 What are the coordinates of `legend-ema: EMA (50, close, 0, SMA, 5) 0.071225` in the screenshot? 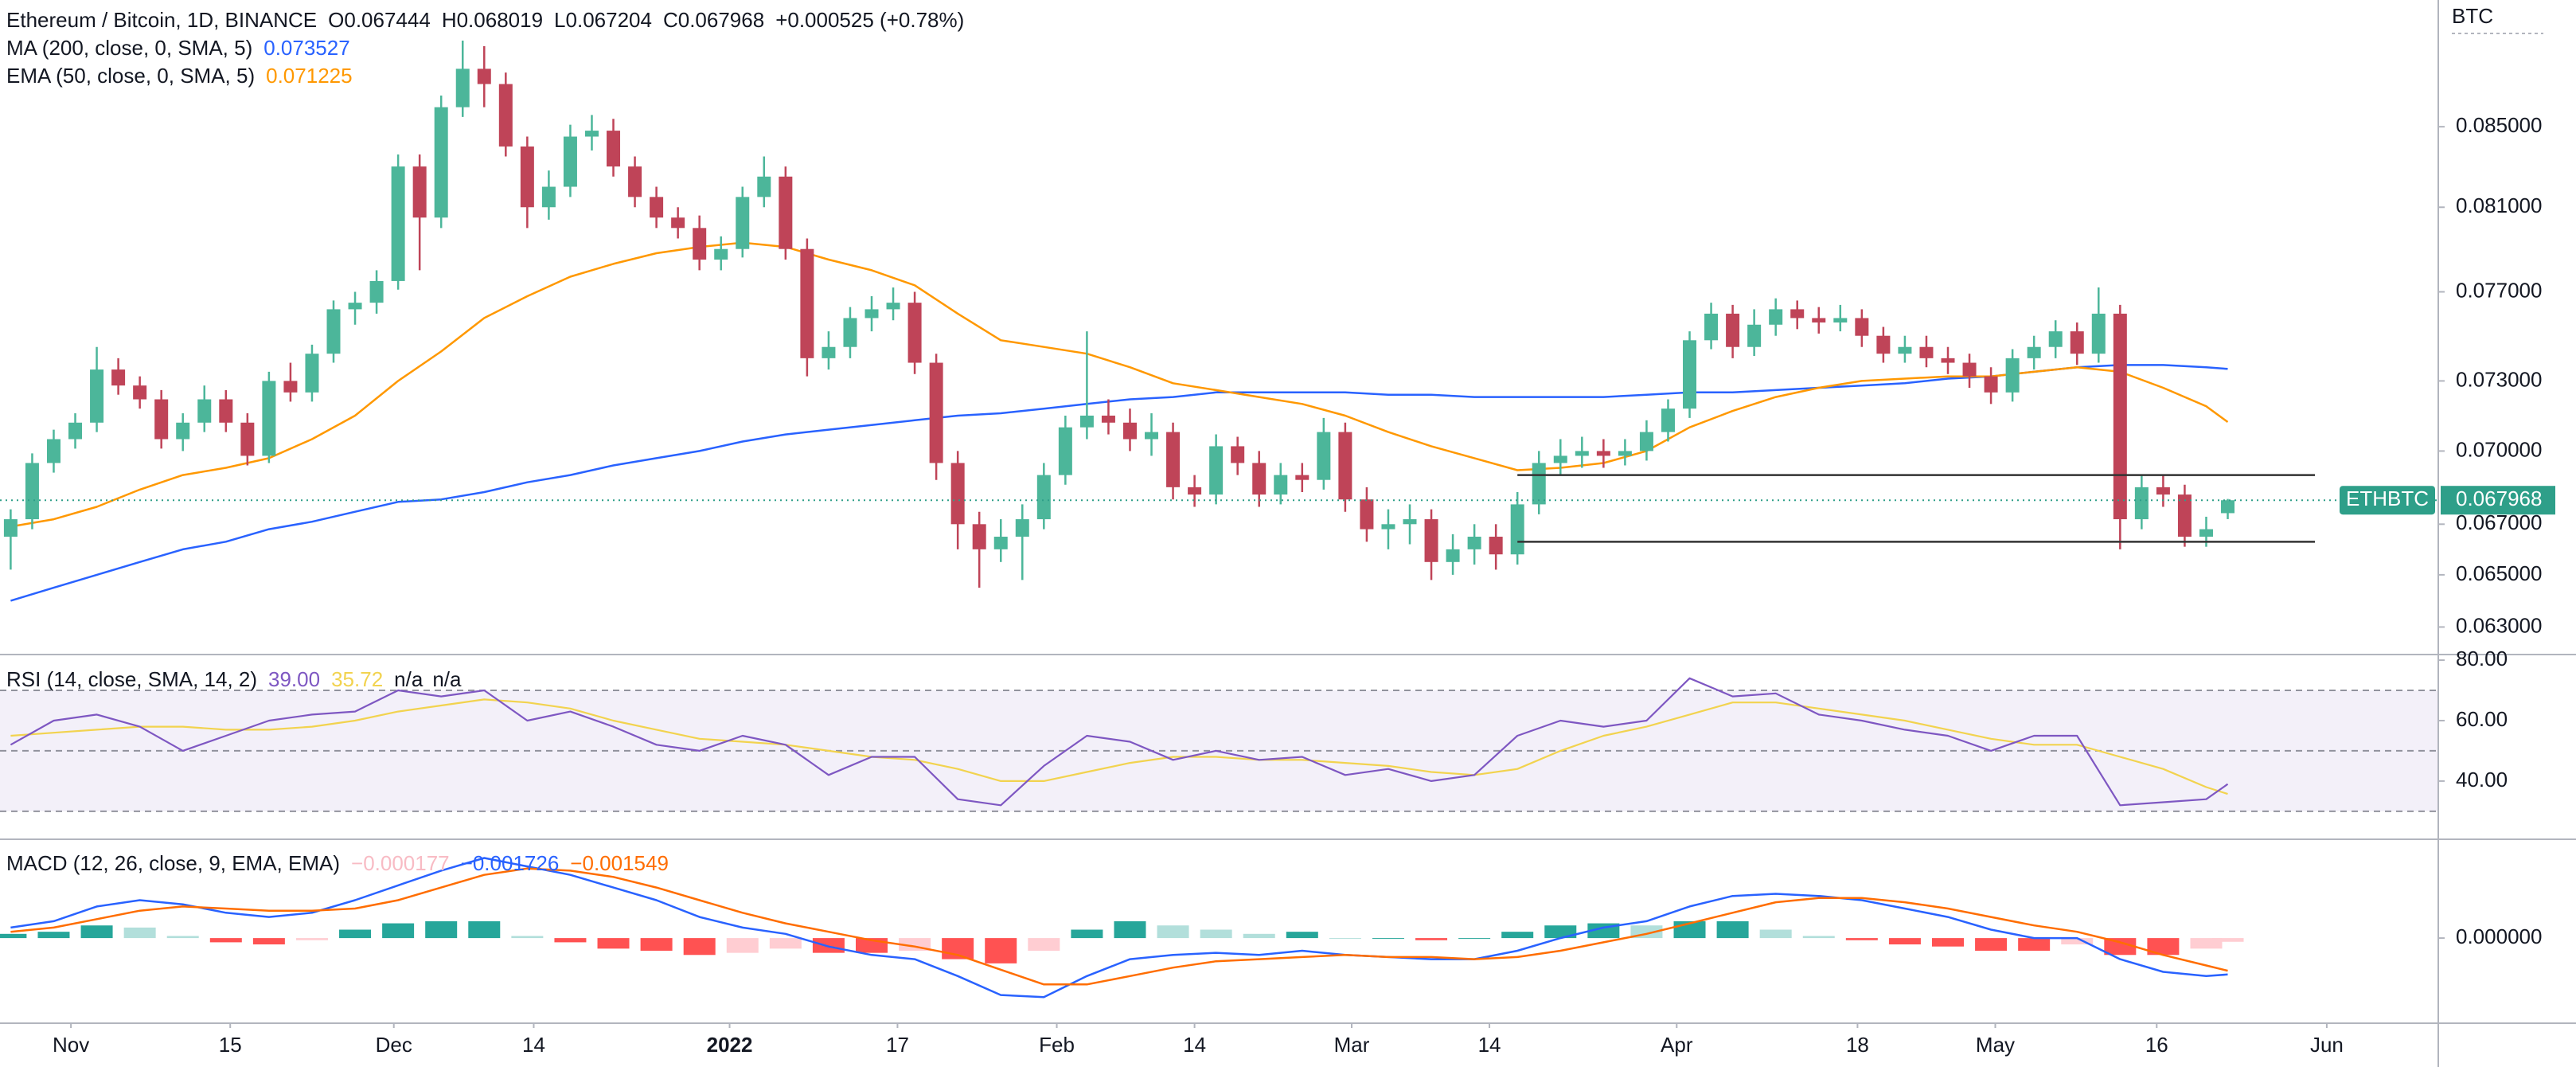 It's located at (179, 76).